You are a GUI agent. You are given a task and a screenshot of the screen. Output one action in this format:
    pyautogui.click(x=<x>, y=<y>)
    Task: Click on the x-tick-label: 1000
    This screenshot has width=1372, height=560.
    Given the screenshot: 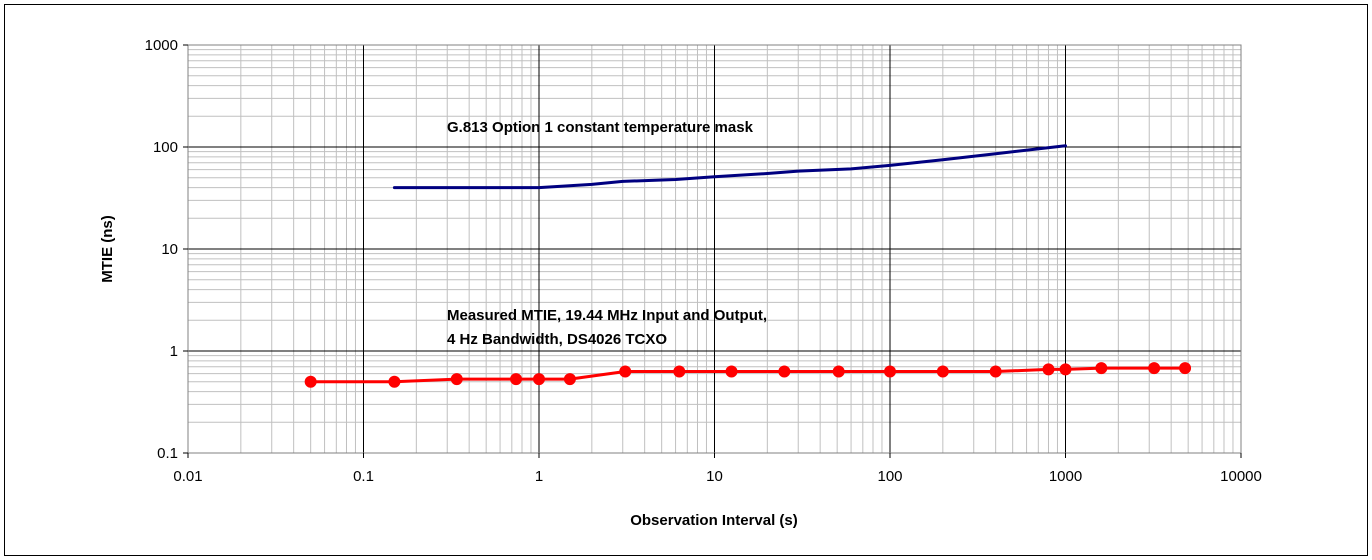 What is the action you would take?
    pyautogui.click(x=1065, y=476)
    